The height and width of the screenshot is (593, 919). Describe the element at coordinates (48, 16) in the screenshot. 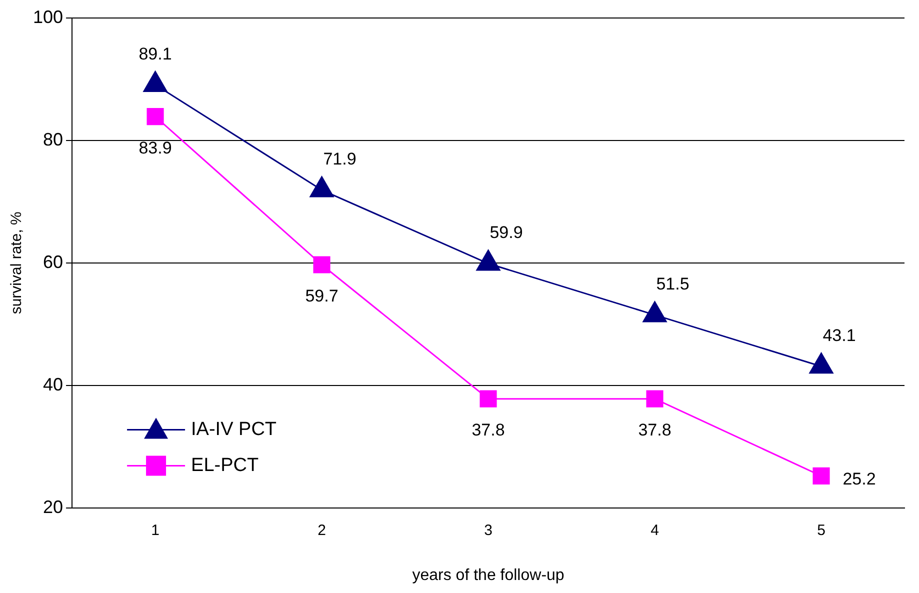

I see `y-tick-label: 100` at that location.